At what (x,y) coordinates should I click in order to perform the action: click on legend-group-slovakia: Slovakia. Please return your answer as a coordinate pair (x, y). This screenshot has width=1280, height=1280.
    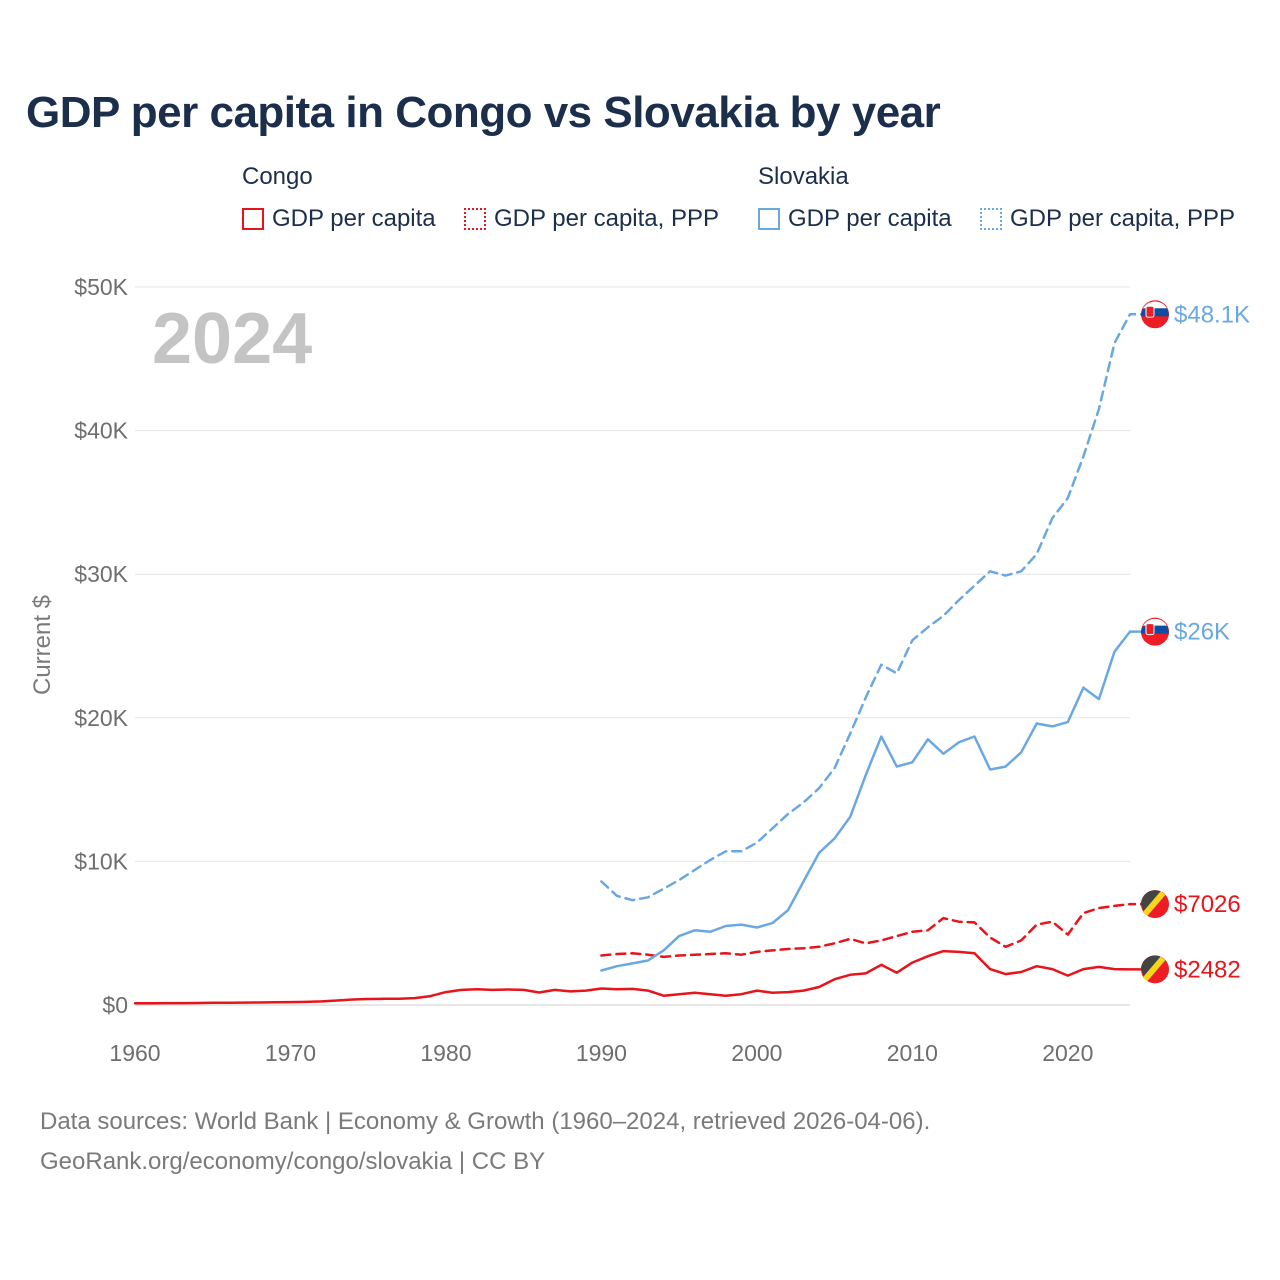
    Looking at the image, I should click on (803, 176).